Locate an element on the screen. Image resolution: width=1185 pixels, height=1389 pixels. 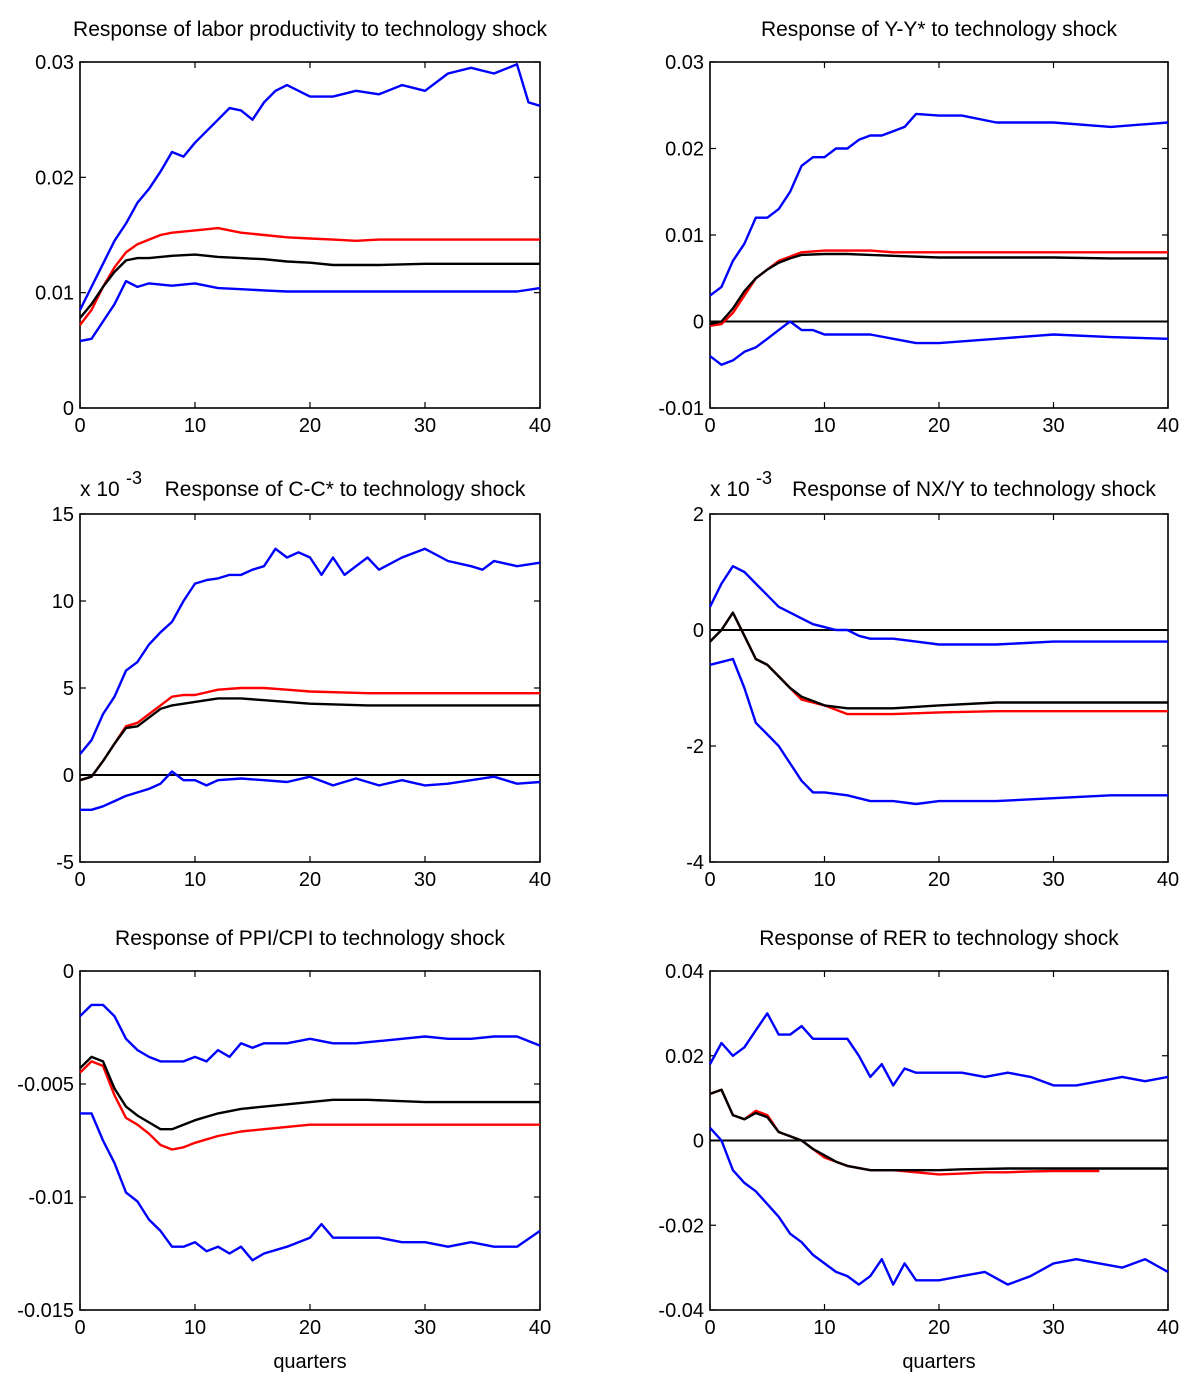
y-tick-label: -4 is located at coordinates (695, 863).